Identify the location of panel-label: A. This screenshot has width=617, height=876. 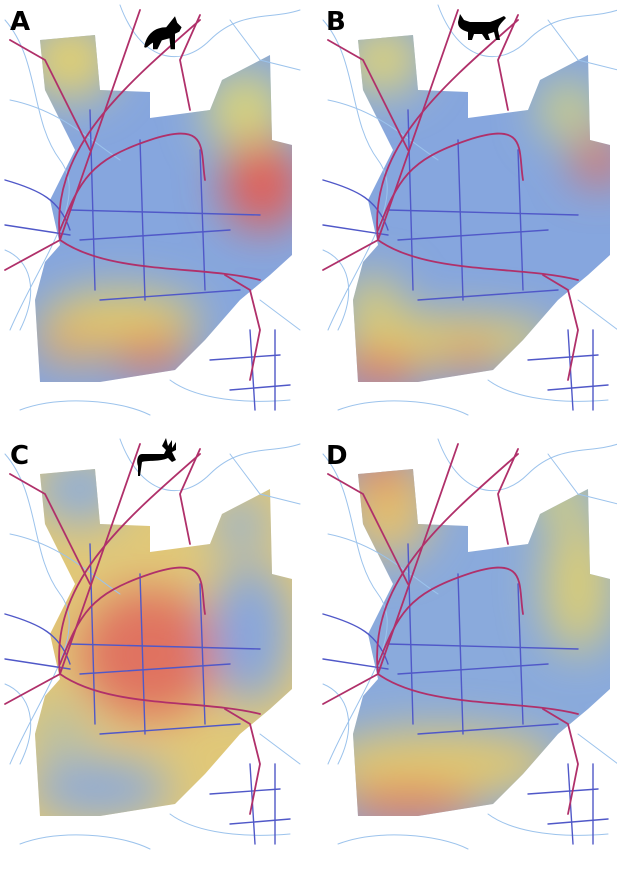
(20, 22).